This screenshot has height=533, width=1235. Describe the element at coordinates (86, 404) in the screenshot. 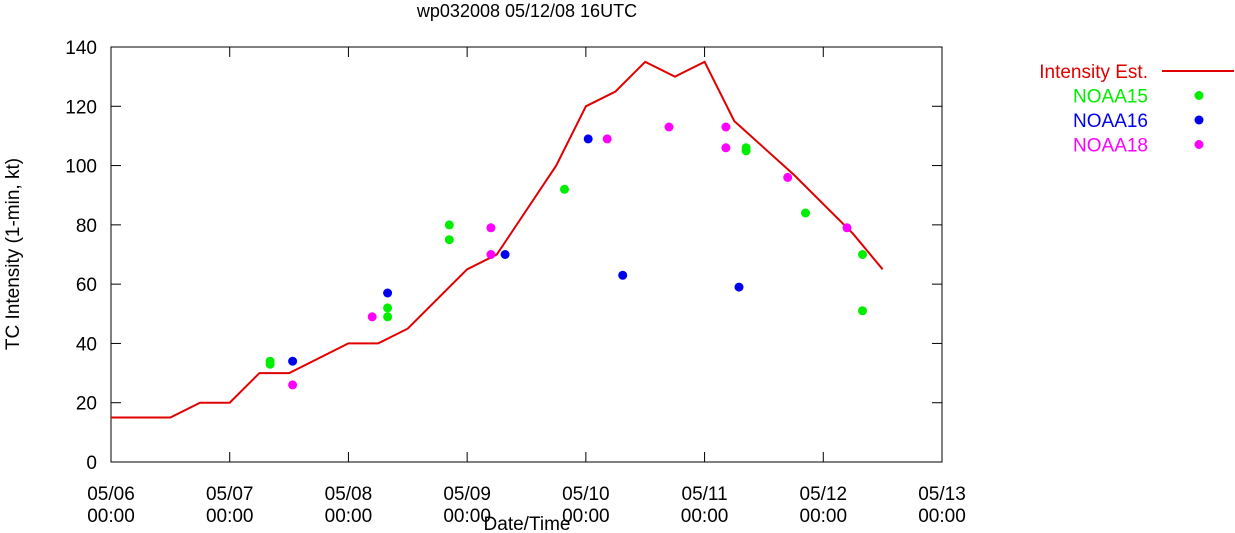

I see `y-tick-label: 20` at that location.